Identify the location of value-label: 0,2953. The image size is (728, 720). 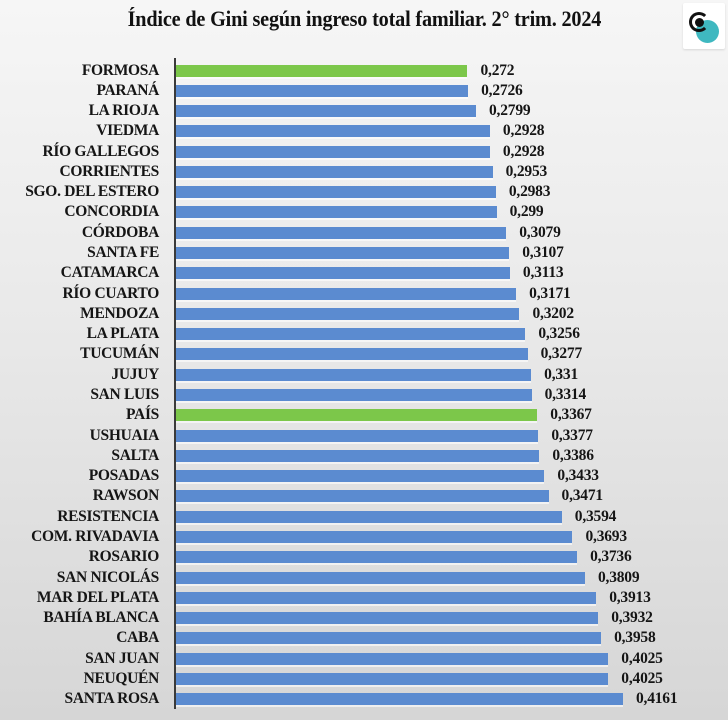
(526, 171).